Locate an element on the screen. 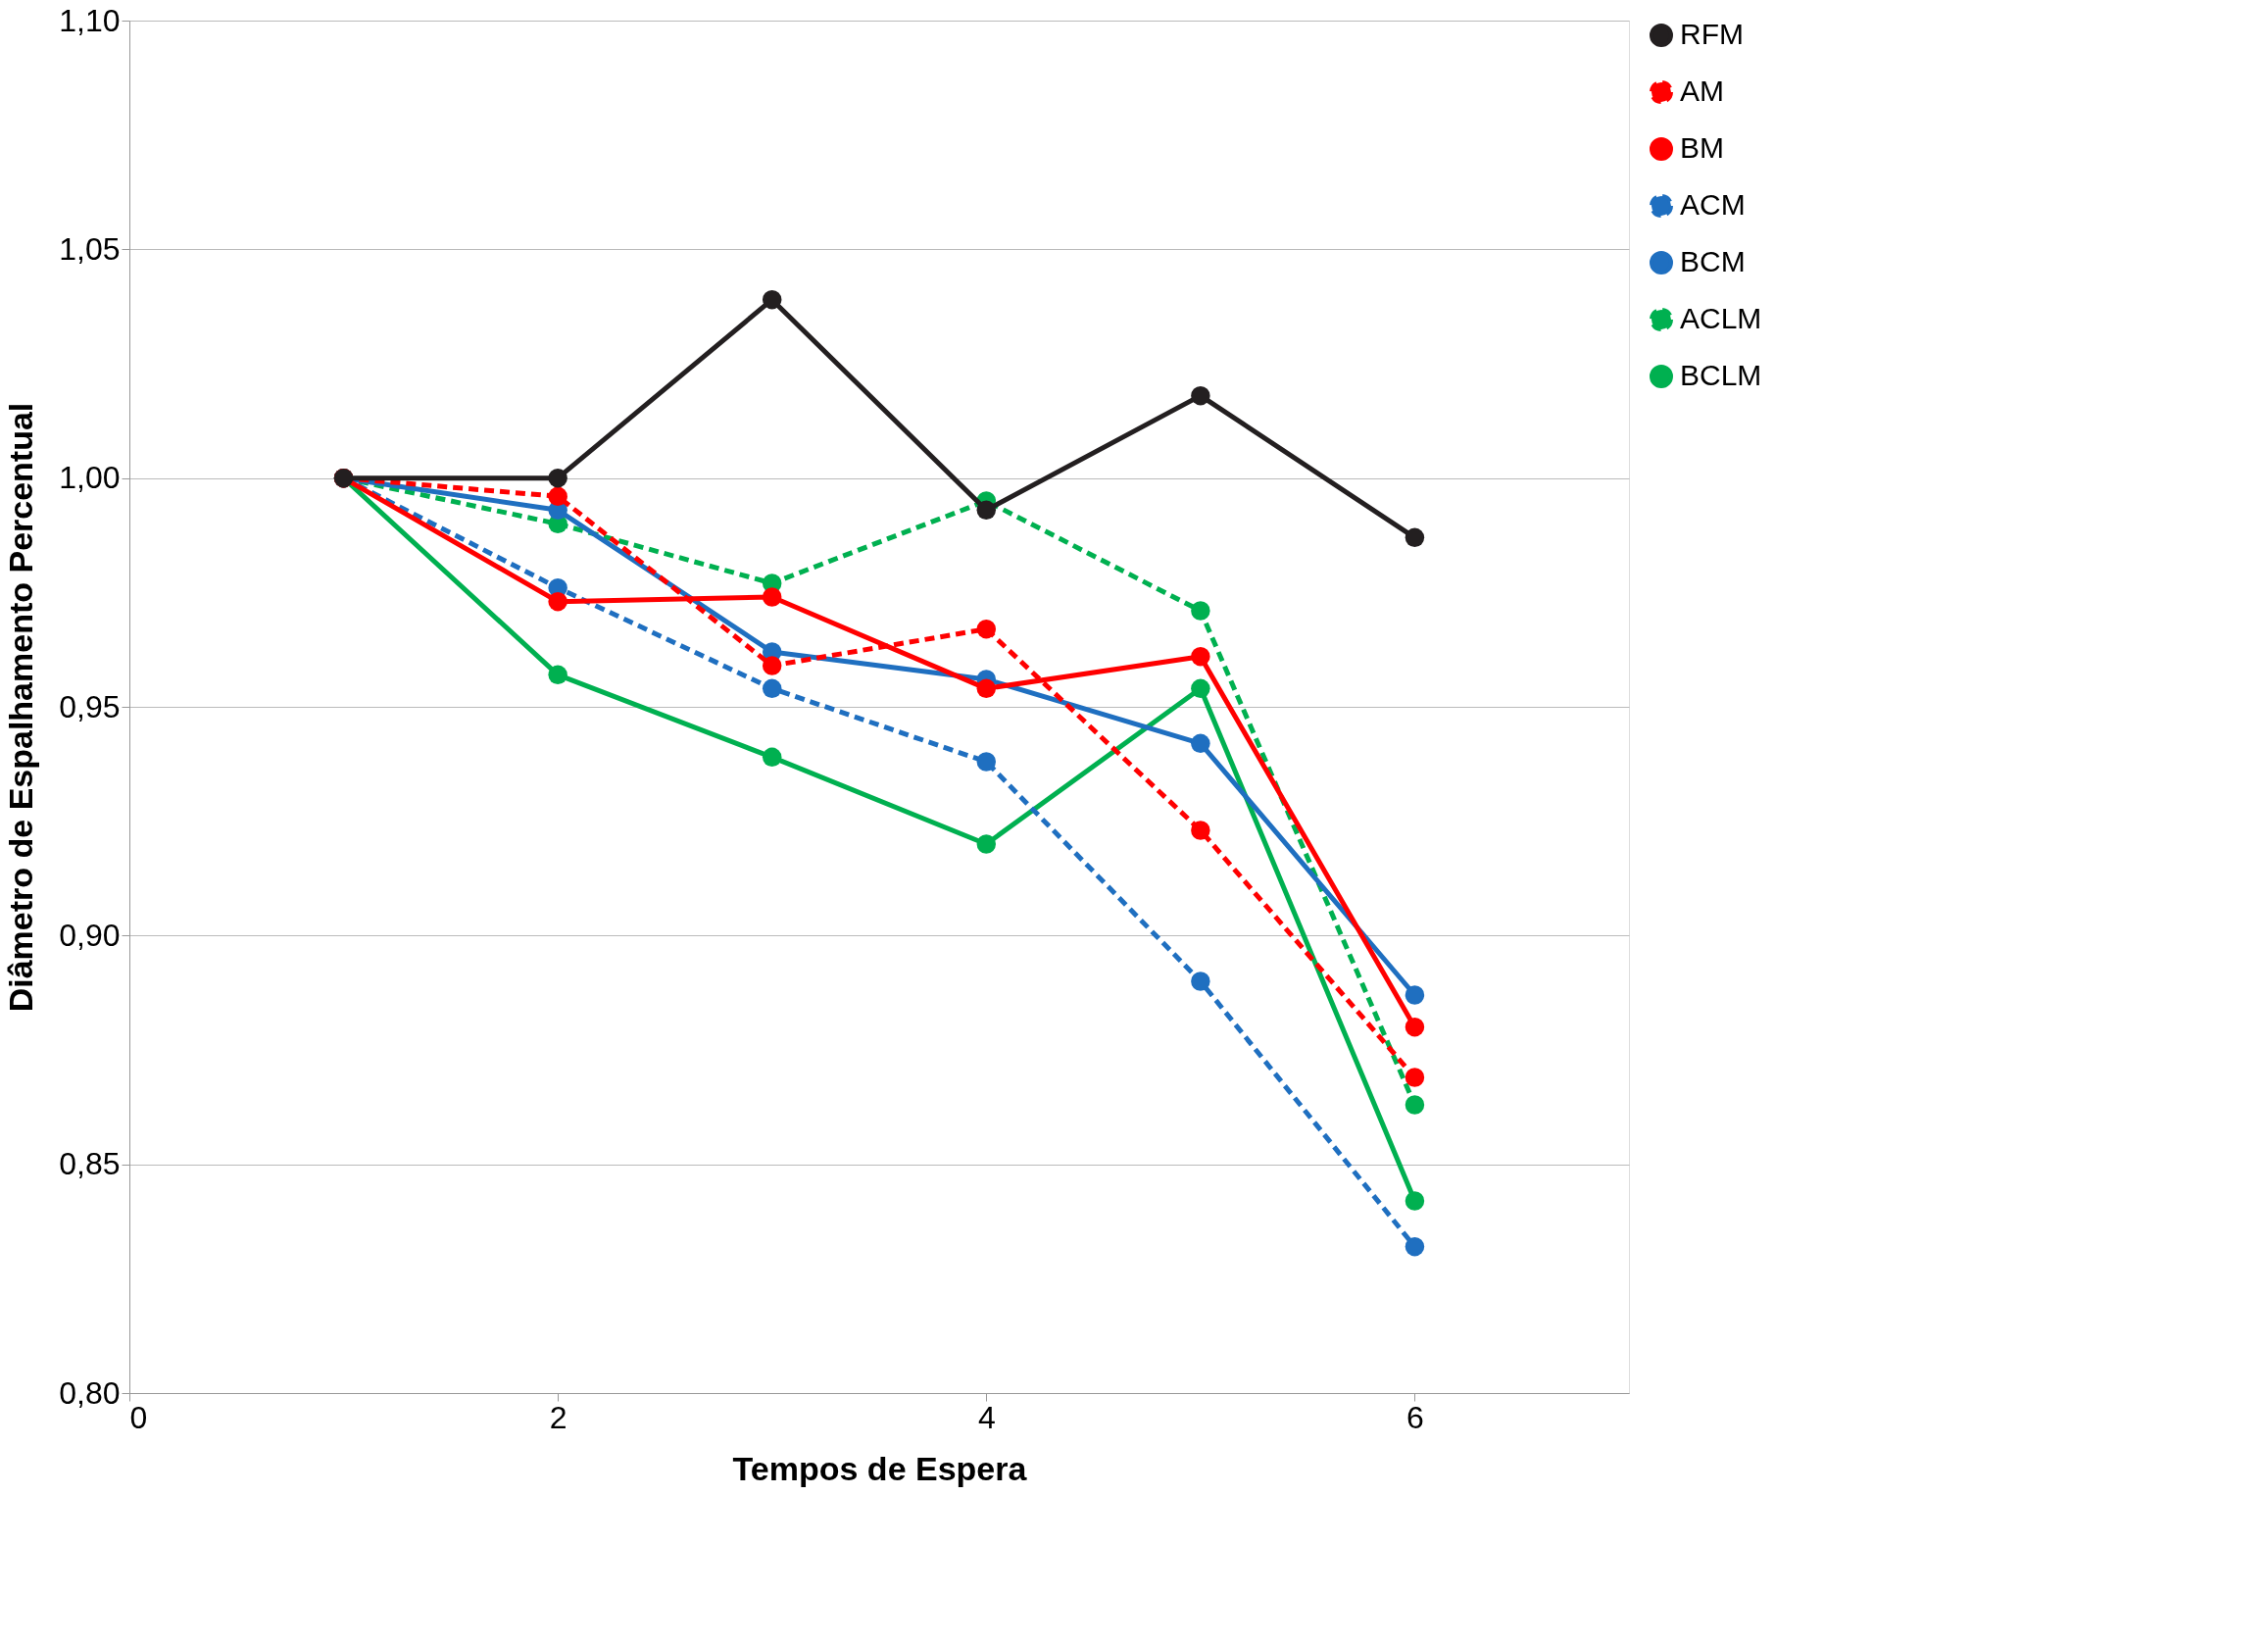 This screenshot has height=1645, width=2268. x-tick-label: 2 is located at coordinates (558, 1417).